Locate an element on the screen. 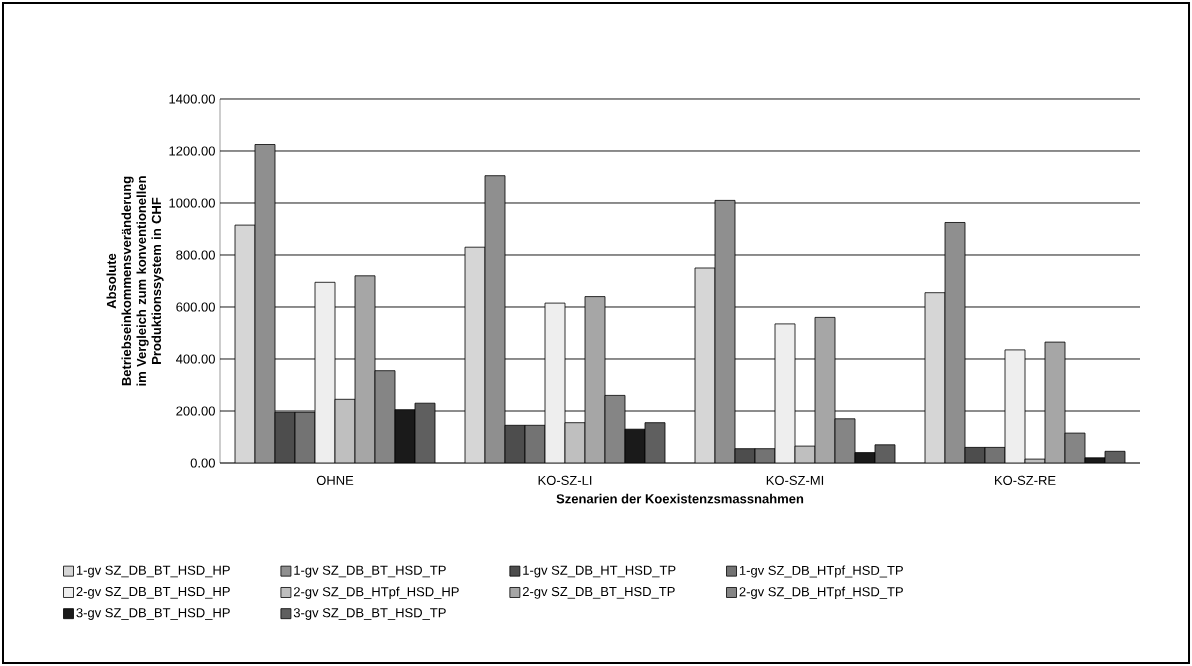 The width and height of the screenshot is (1192, 666). x-tick-label: KO-SZ-LI is located at coordinates (565, 480).